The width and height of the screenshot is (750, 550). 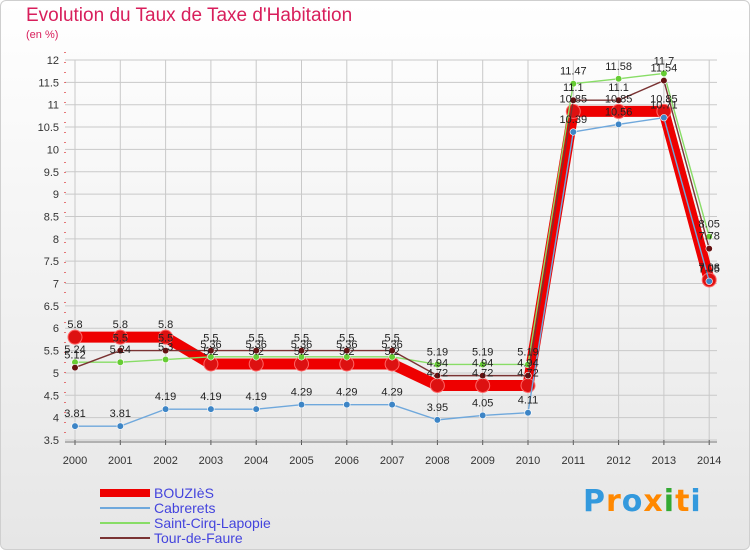 What do you see at coordinates (51, 396) in the screenshot?
I see `y-tick-label: 4.5` at bounding box center [51, 396].